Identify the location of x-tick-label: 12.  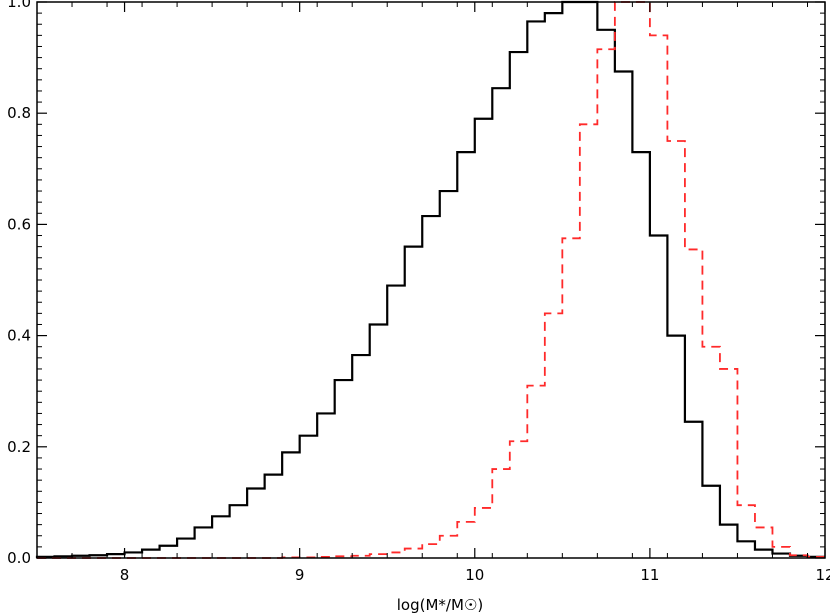
(822, 575).